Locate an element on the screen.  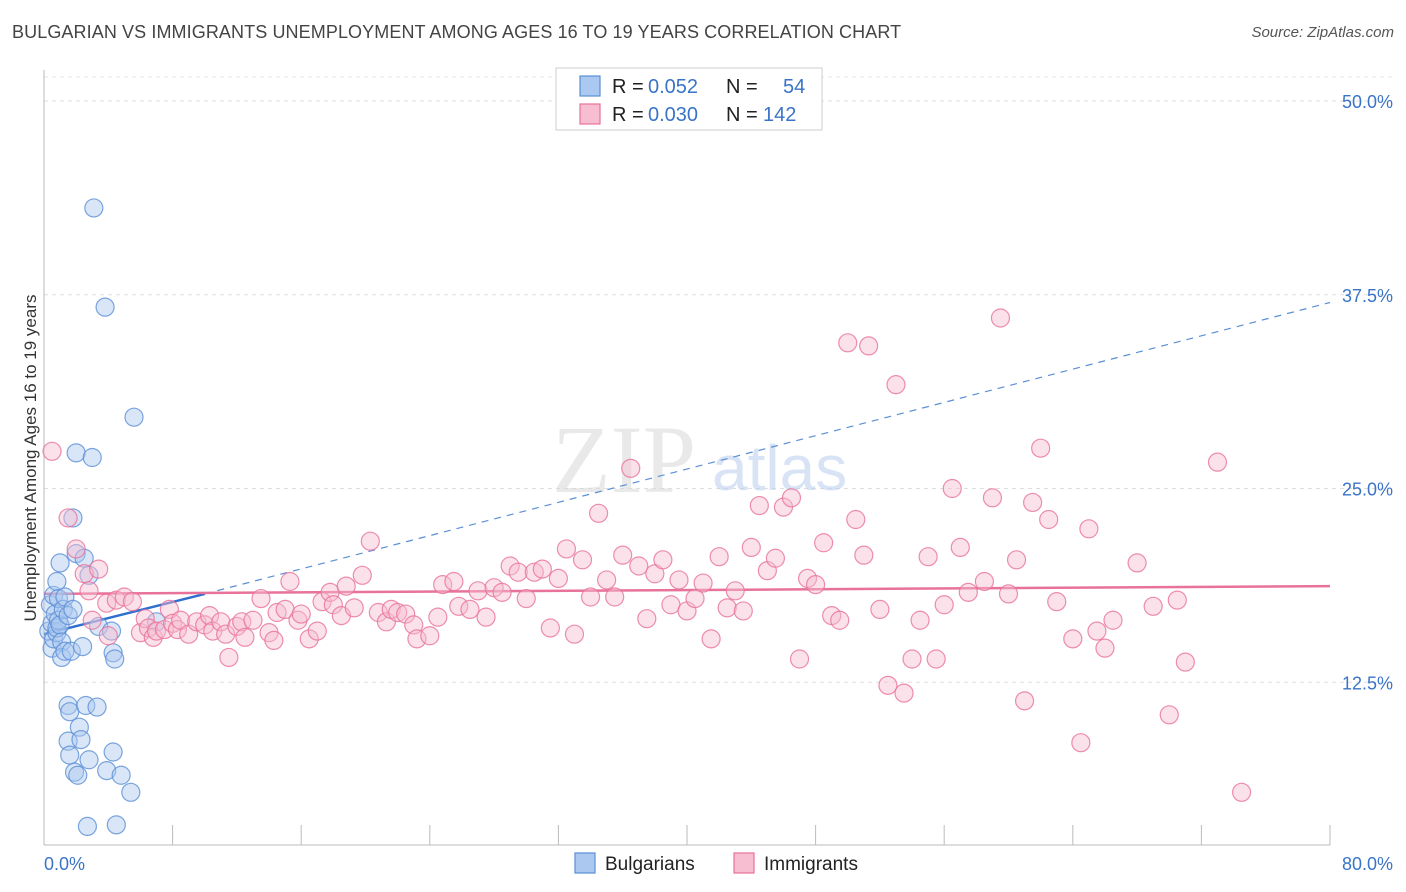
y-tick-labels: 12.5% 25.0% 37.5% 50.0% is located at coordinates (1367, 392).